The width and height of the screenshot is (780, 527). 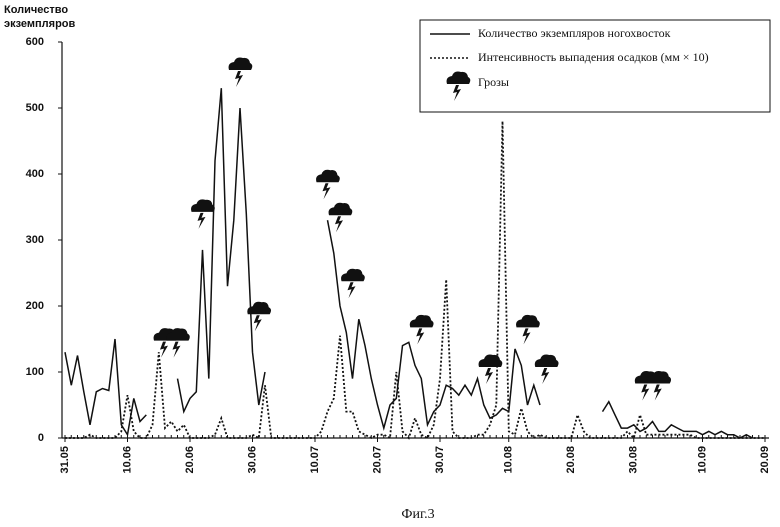 I want to click on legend-icon, so click(x=458, y=86).